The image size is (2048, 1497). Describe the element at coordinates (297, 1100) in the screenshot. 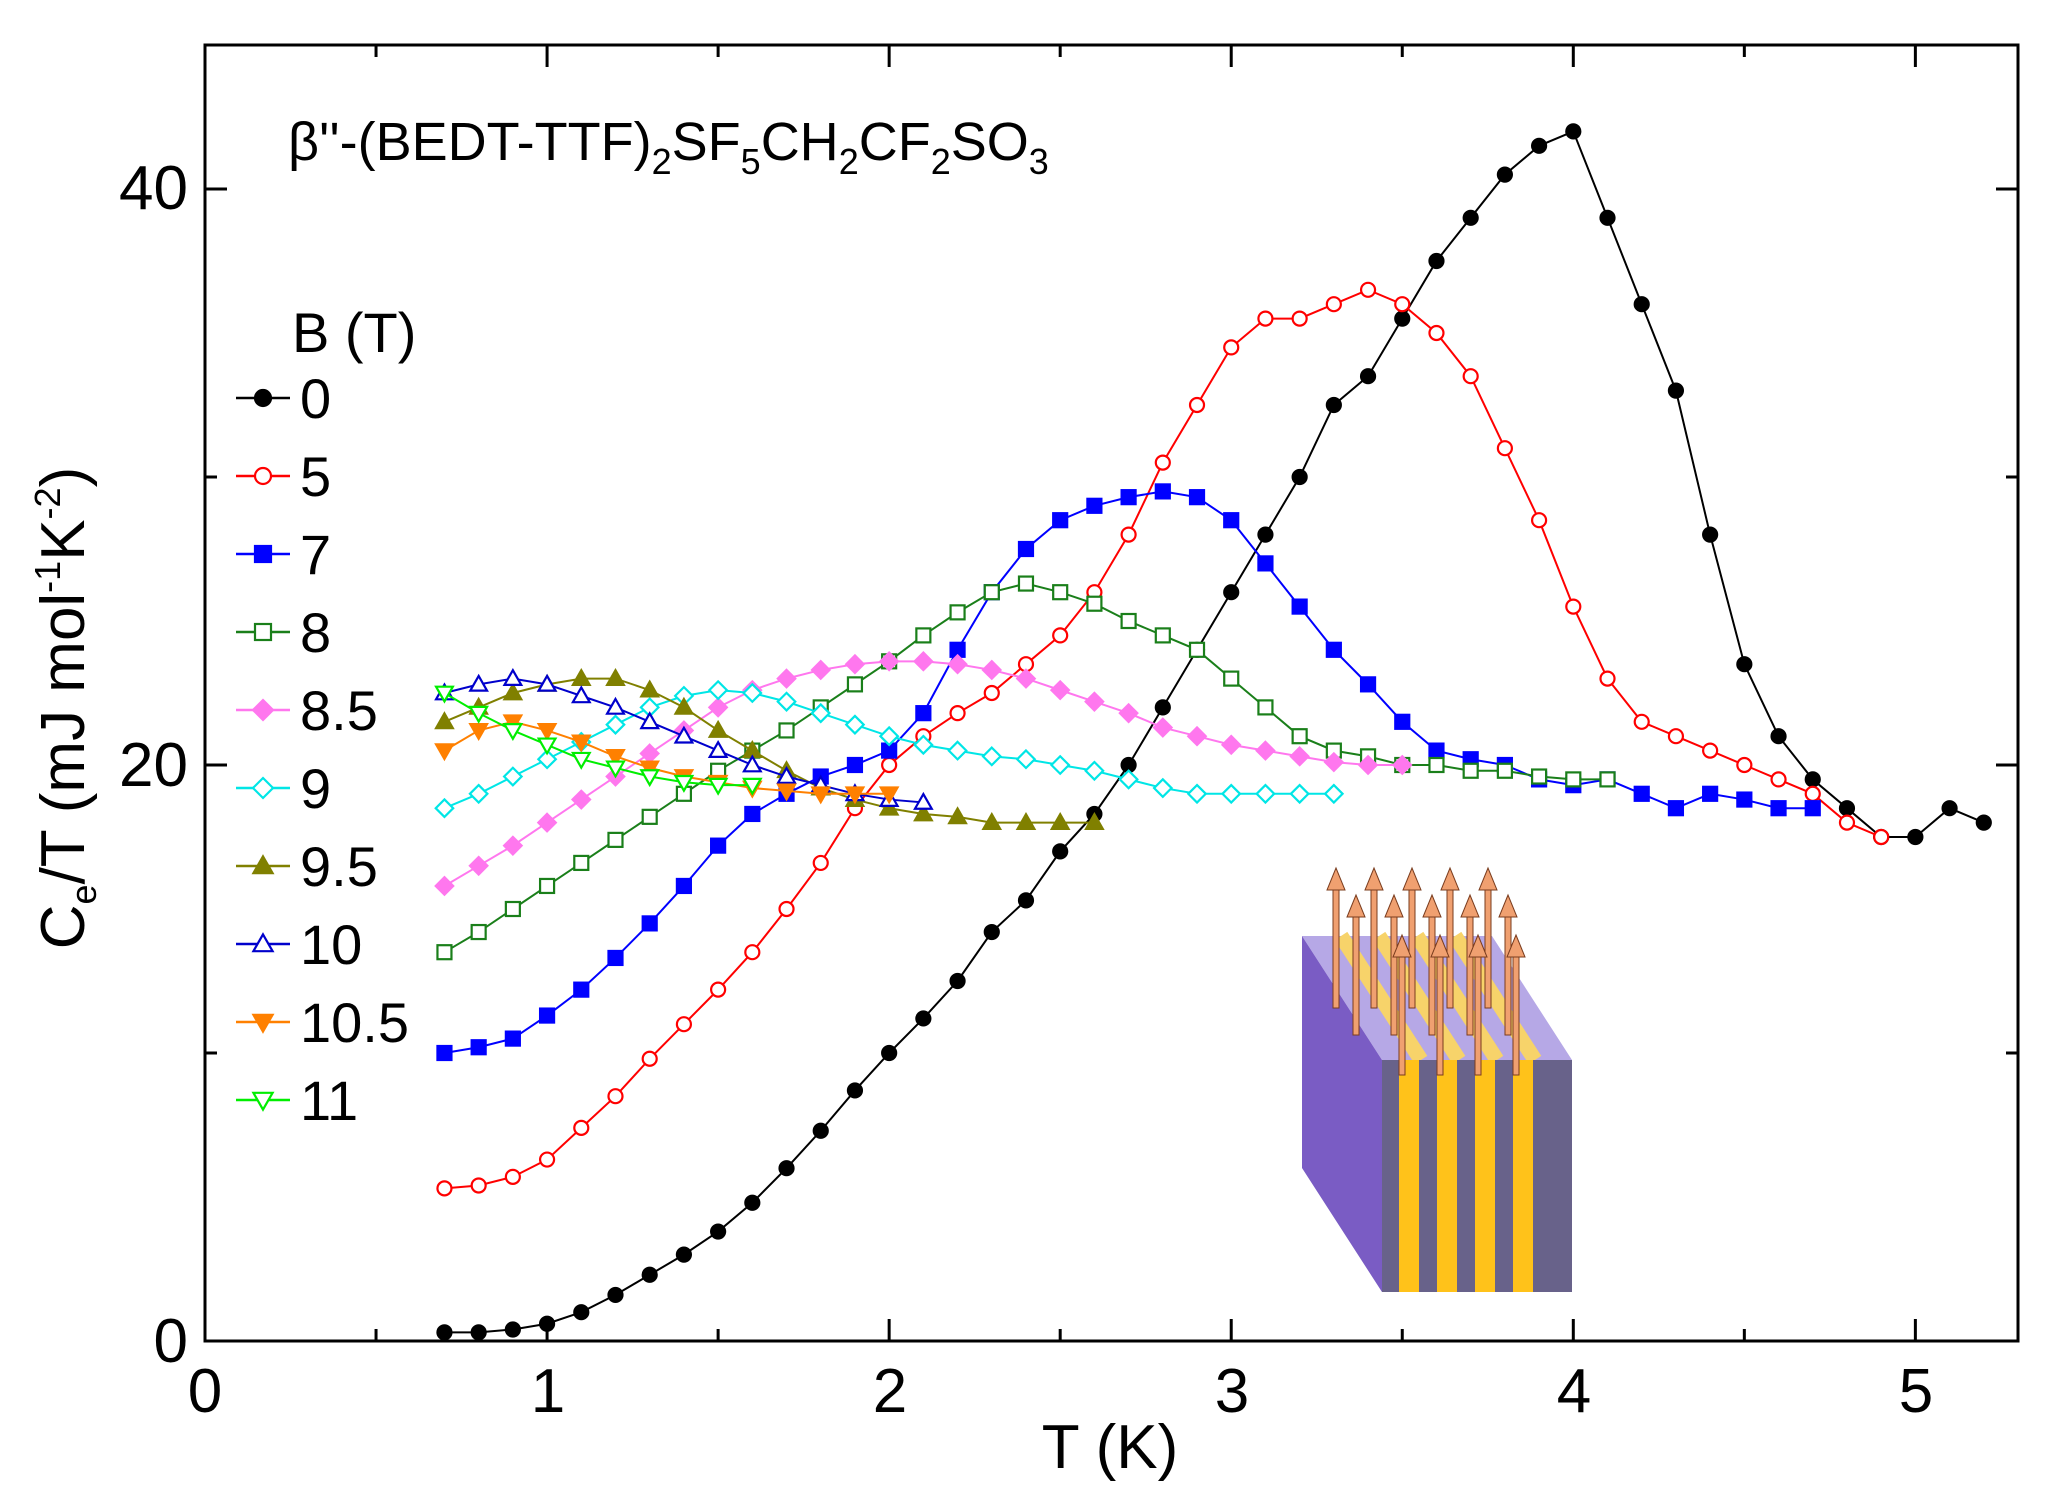

I see `legend-item-11: 11` at that location.